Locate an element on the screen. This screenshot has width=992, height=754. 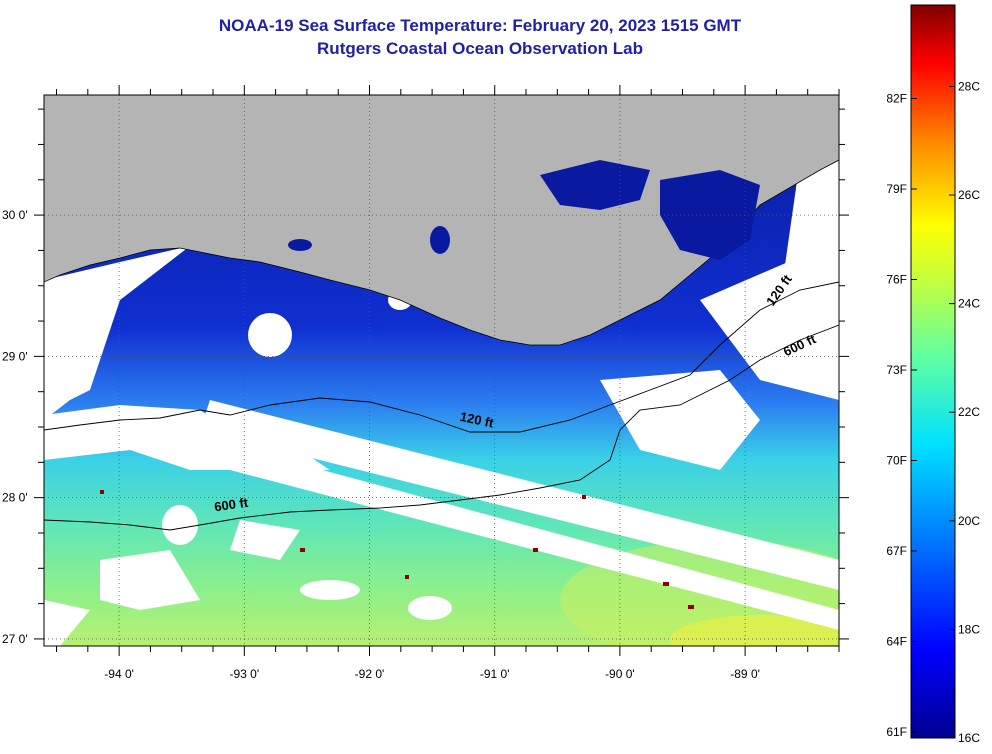
colorbar-scale is located at coordinates (933, 371).